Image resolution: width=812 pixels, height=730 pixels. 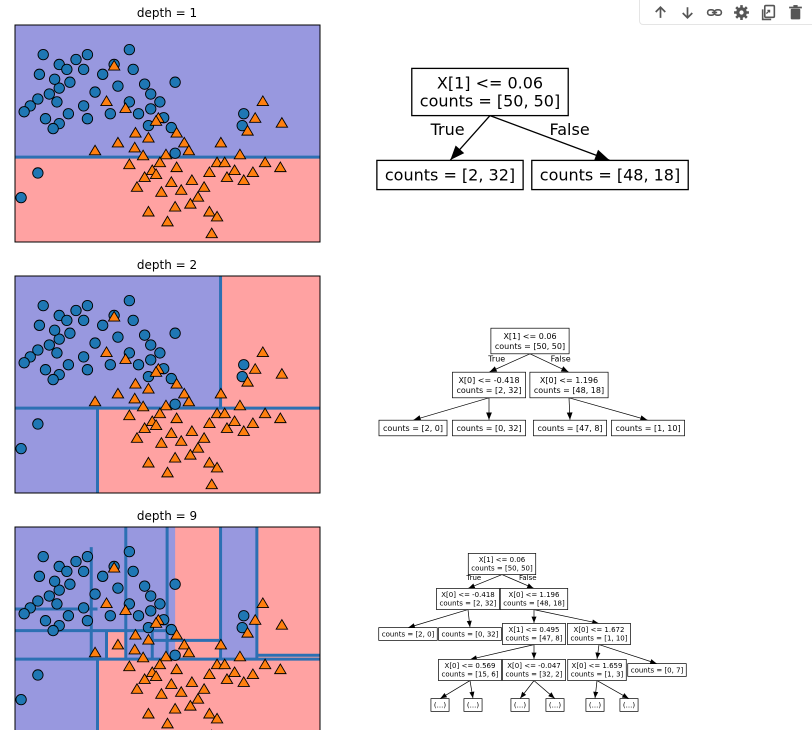 I want to click on tree-node-text: X[0] <= 1.196, so click(x=569, y=380).